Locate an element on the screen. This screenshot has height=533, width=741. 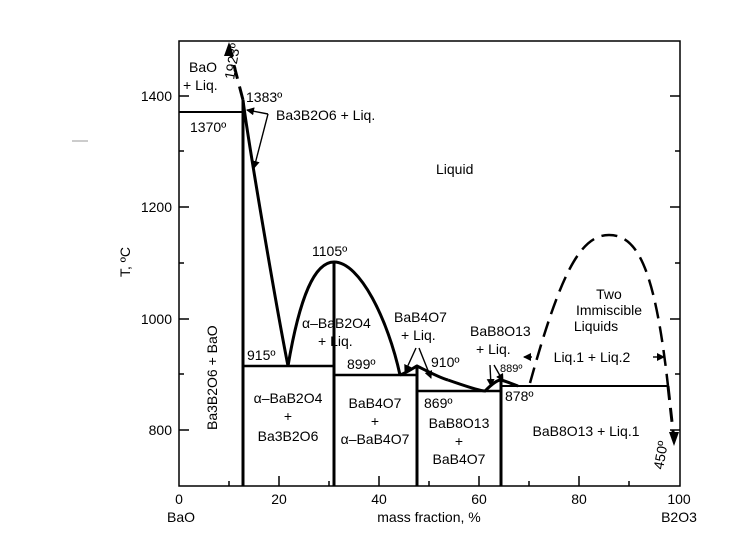
region-alpha-bab2o4-ba3b2o6-line3: Ba3B2O6 is located at coordinates (288, 436).